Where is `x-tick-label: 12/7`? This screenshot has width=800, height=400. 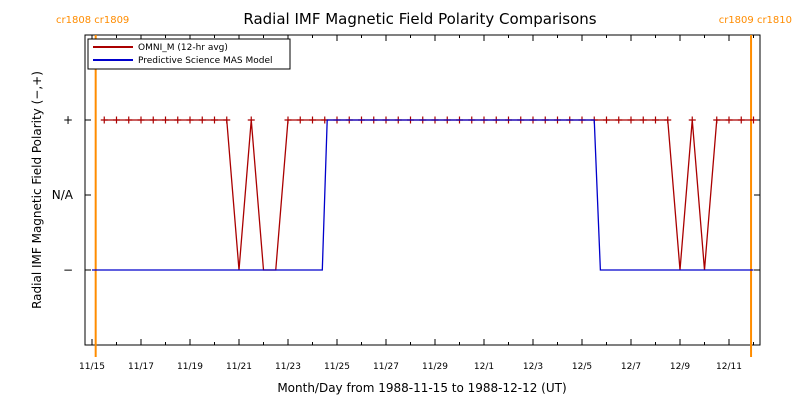
x-tick-label: 12/7 is located at coordinates (631, 367).